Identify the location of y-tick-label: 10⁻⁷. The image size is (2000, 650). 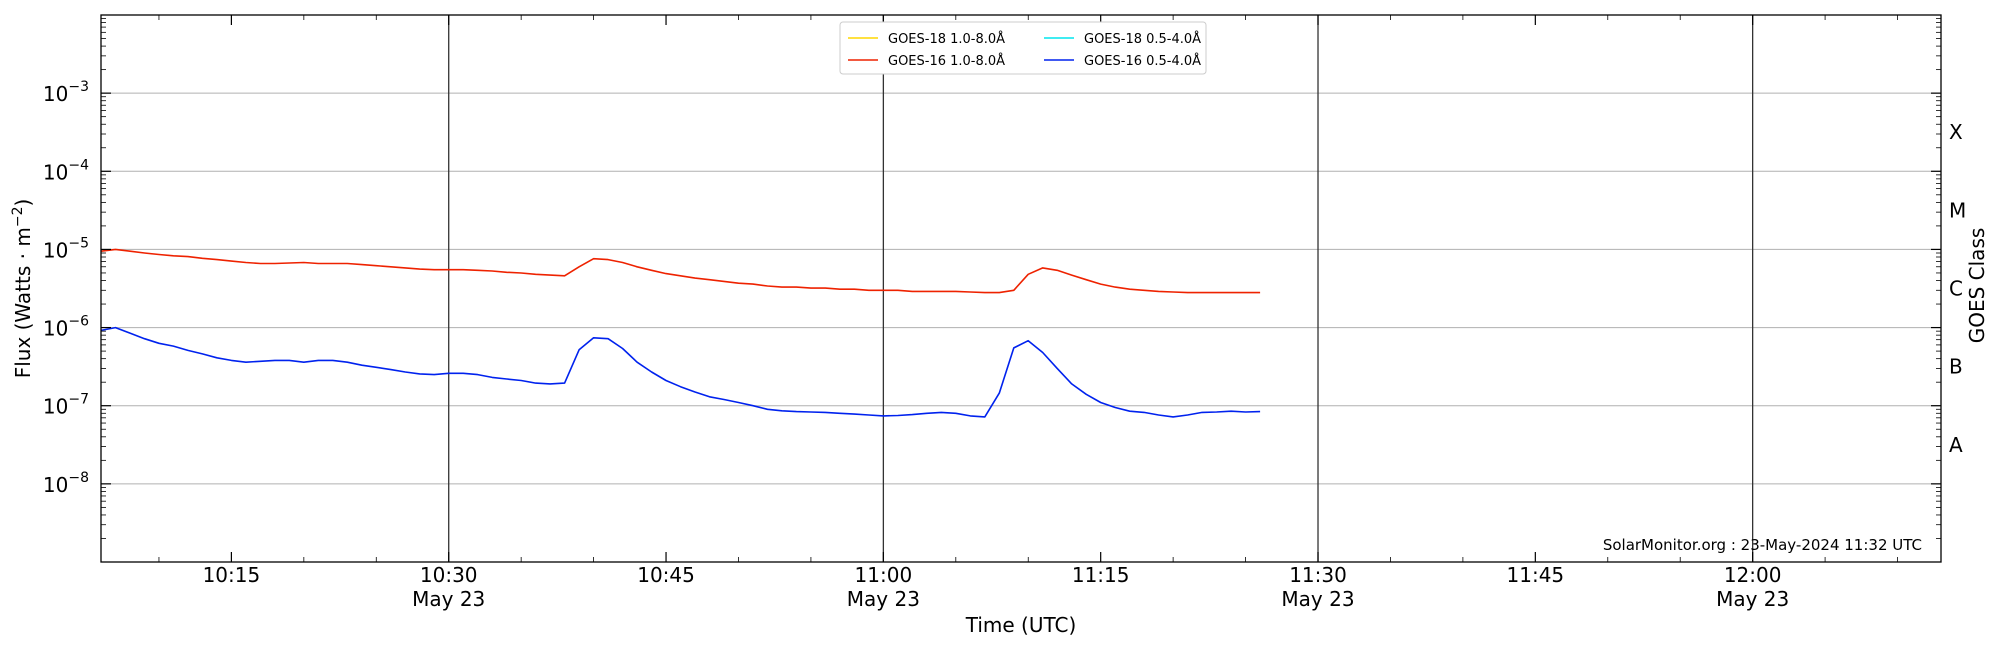
(66, 405).